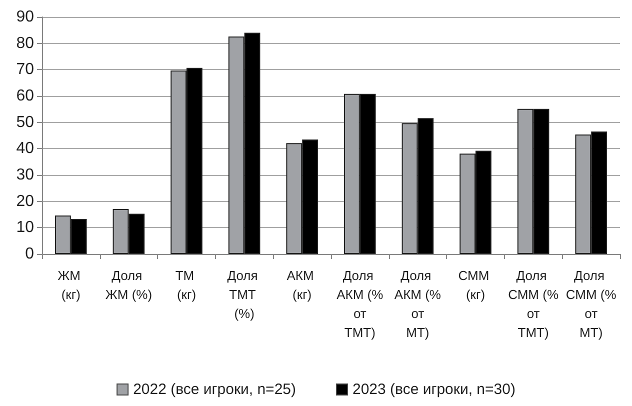 This screenshot has width=632, height=406. What do you see at coordinates (186, 285) in the screenshot?
I see `x-tick-label: ТМ (кг)` at bounding box center [186, 285].